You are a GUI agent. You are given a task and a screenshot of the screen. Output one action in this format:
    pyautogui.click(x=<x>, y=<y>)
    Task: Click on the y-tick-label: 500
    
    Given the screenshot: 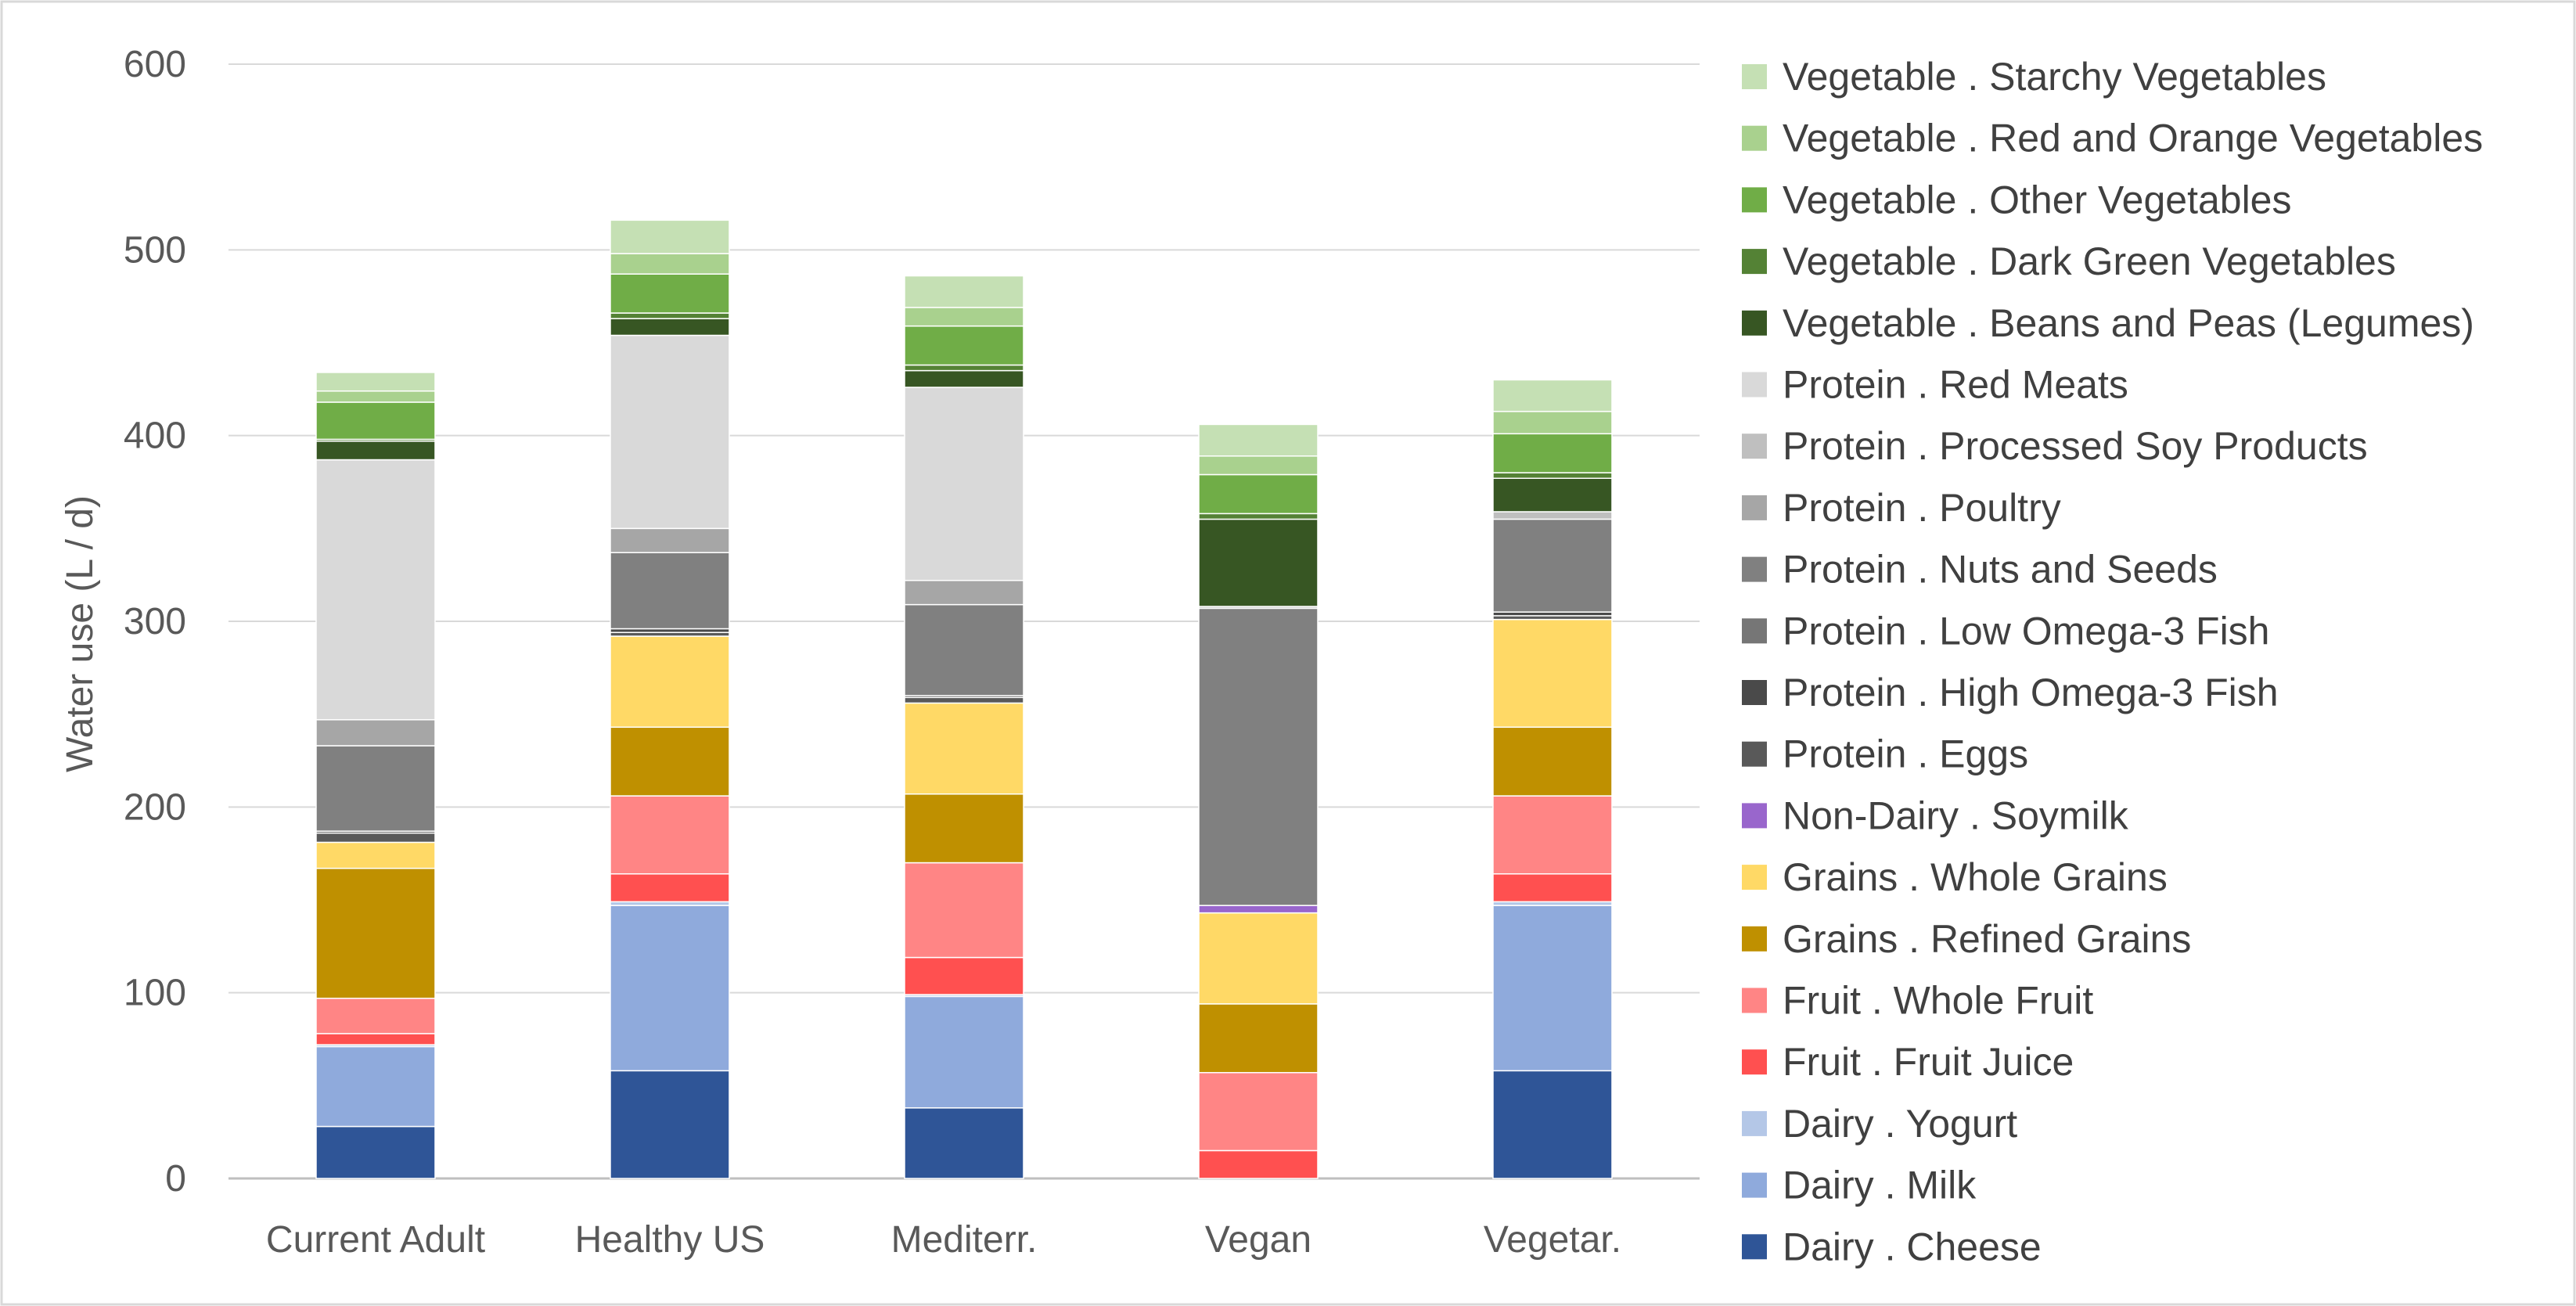 What is the action you would take?
    pyautogui.click(x=155, y=250)
    